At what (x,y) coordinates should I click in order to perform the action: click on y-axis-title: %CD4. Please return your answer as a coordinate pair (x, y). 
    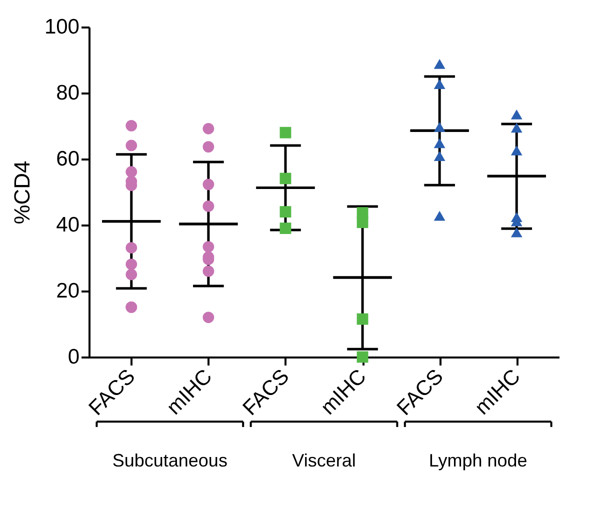
    Looking at the image, I should click on (21, 192).